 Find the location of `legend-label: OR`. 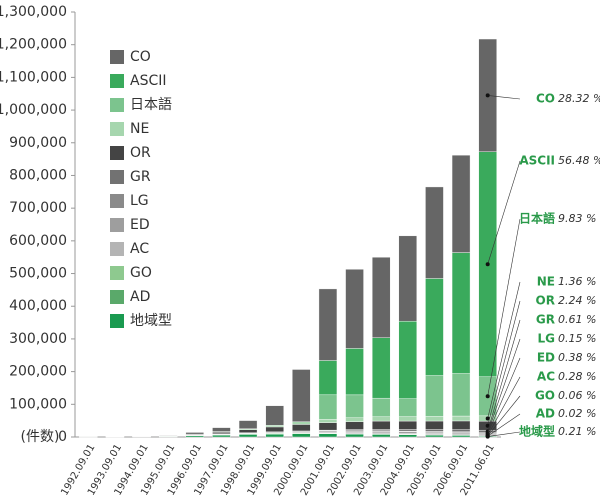

legend-label: OR is located at coordinates (140, 153).